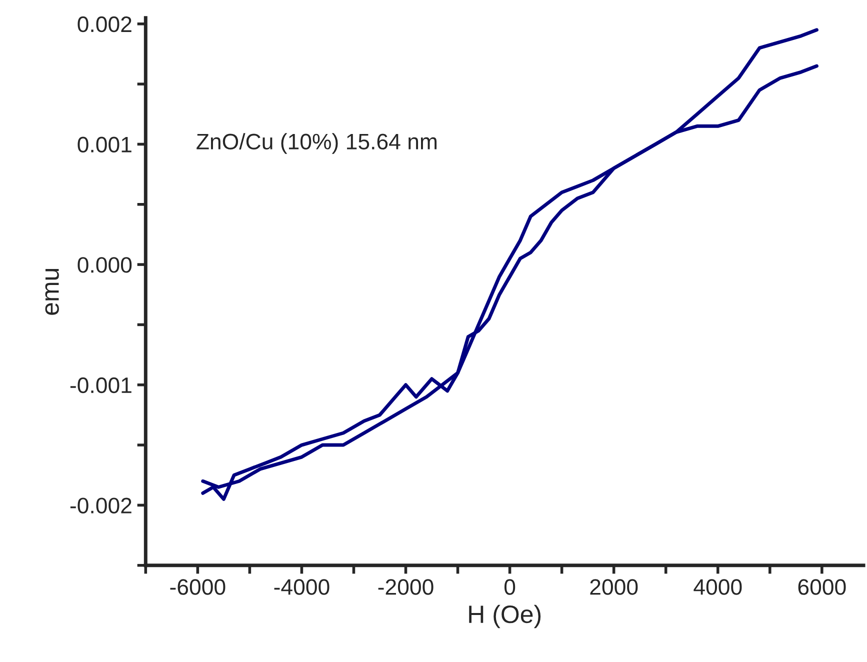 The height and width of the screenshot is (662, 867). I want to click on y-tick-label: -0.001, so click(101, 385).